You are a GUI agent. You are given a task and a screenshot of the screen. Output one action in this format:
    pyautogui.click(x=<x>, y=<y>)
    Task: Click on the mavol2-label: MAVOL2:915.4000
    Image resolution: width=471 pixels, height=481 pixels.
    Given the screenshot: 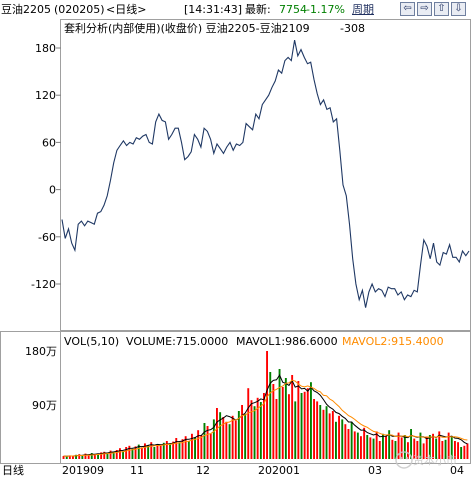 What is the action you would take?
    pyautogui.click(x=393, y=341)
    